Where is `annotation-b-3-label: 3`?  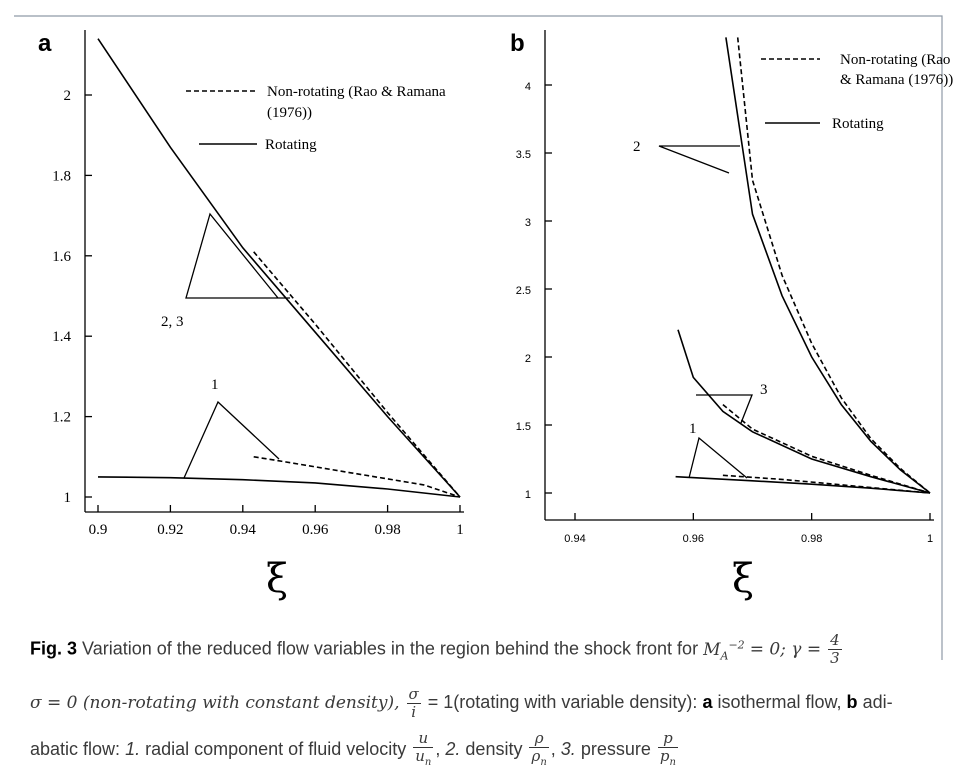 annotation-b-3-label: 3 is located at coordinates (764, 390).